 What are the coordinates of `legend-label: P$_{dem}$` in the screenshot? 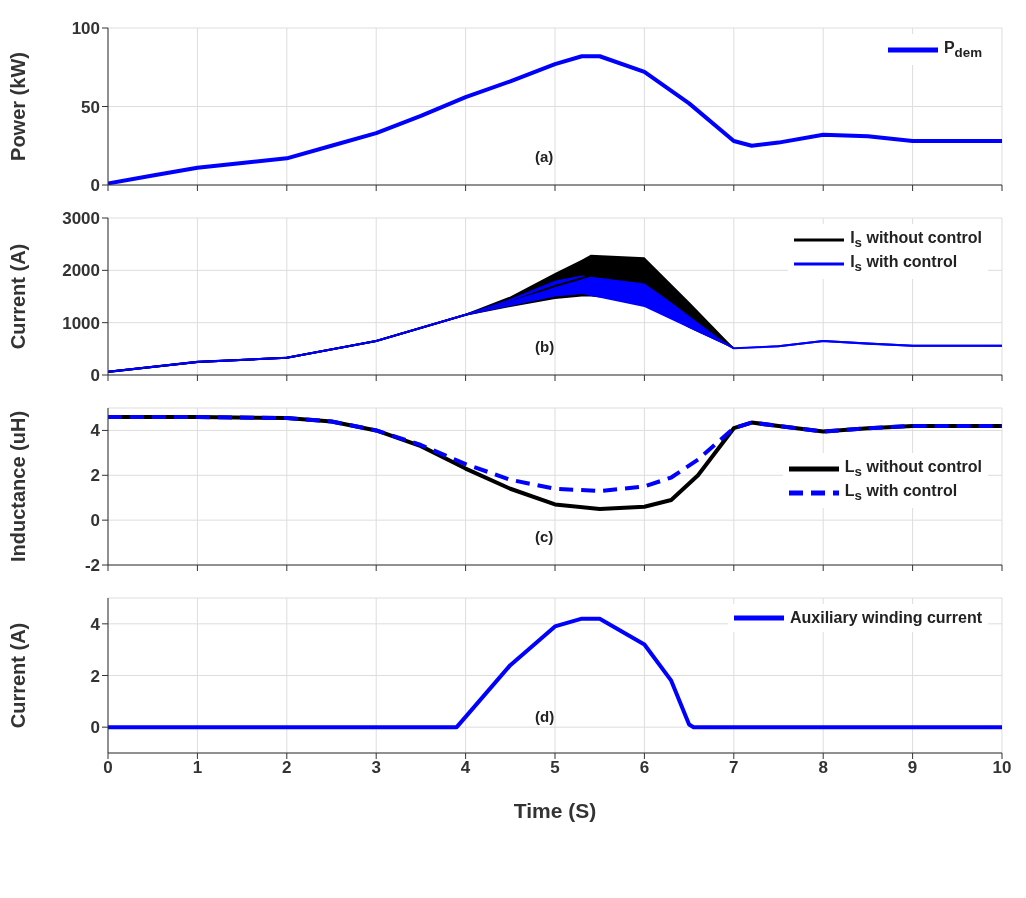 It's located at (962, 50).